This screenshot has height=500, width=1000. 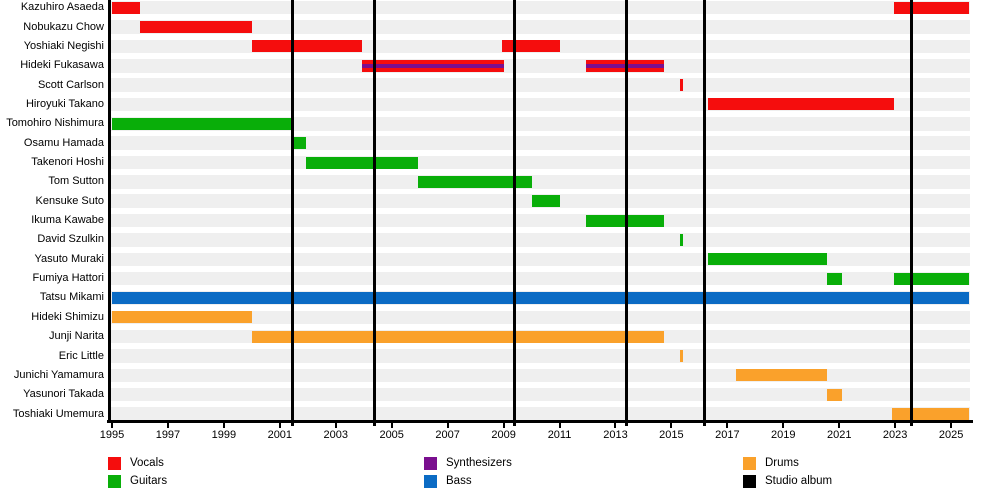 I want to click on x-axis-year-label: 2005, so click(x=391, y=435).